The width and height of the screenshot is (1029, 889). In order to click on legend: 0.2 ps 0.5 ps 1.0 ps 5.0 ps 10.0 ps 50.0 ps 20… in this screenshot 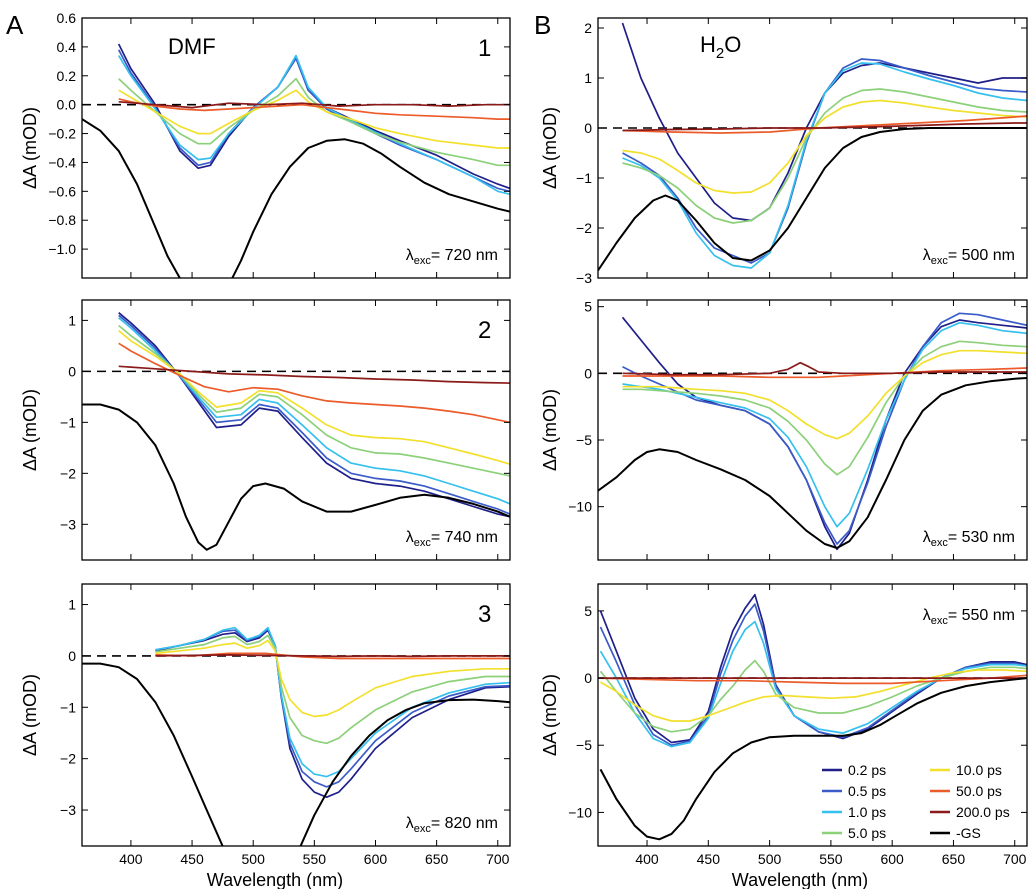, I will do `click(916, 801)`.